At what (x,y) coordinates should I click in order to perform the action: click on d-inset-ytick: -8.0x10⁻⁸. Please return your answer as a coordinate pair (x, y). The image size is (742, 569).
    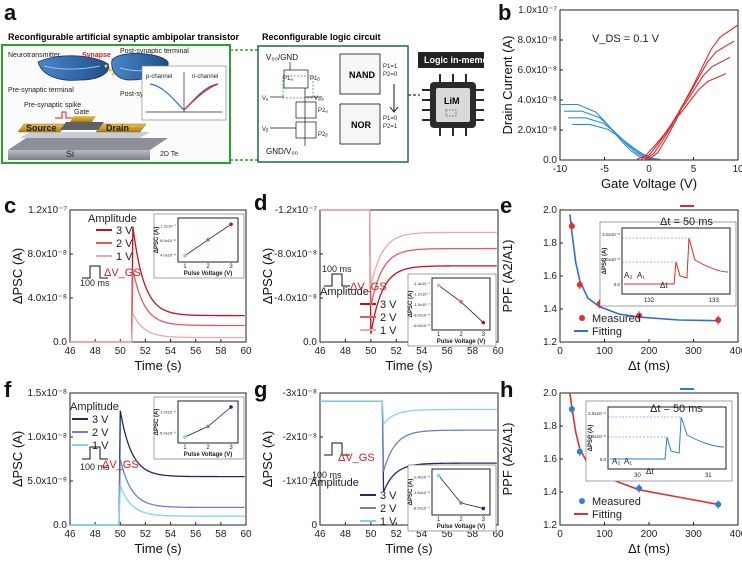
    Looking at the image, I should click on (421, 314).